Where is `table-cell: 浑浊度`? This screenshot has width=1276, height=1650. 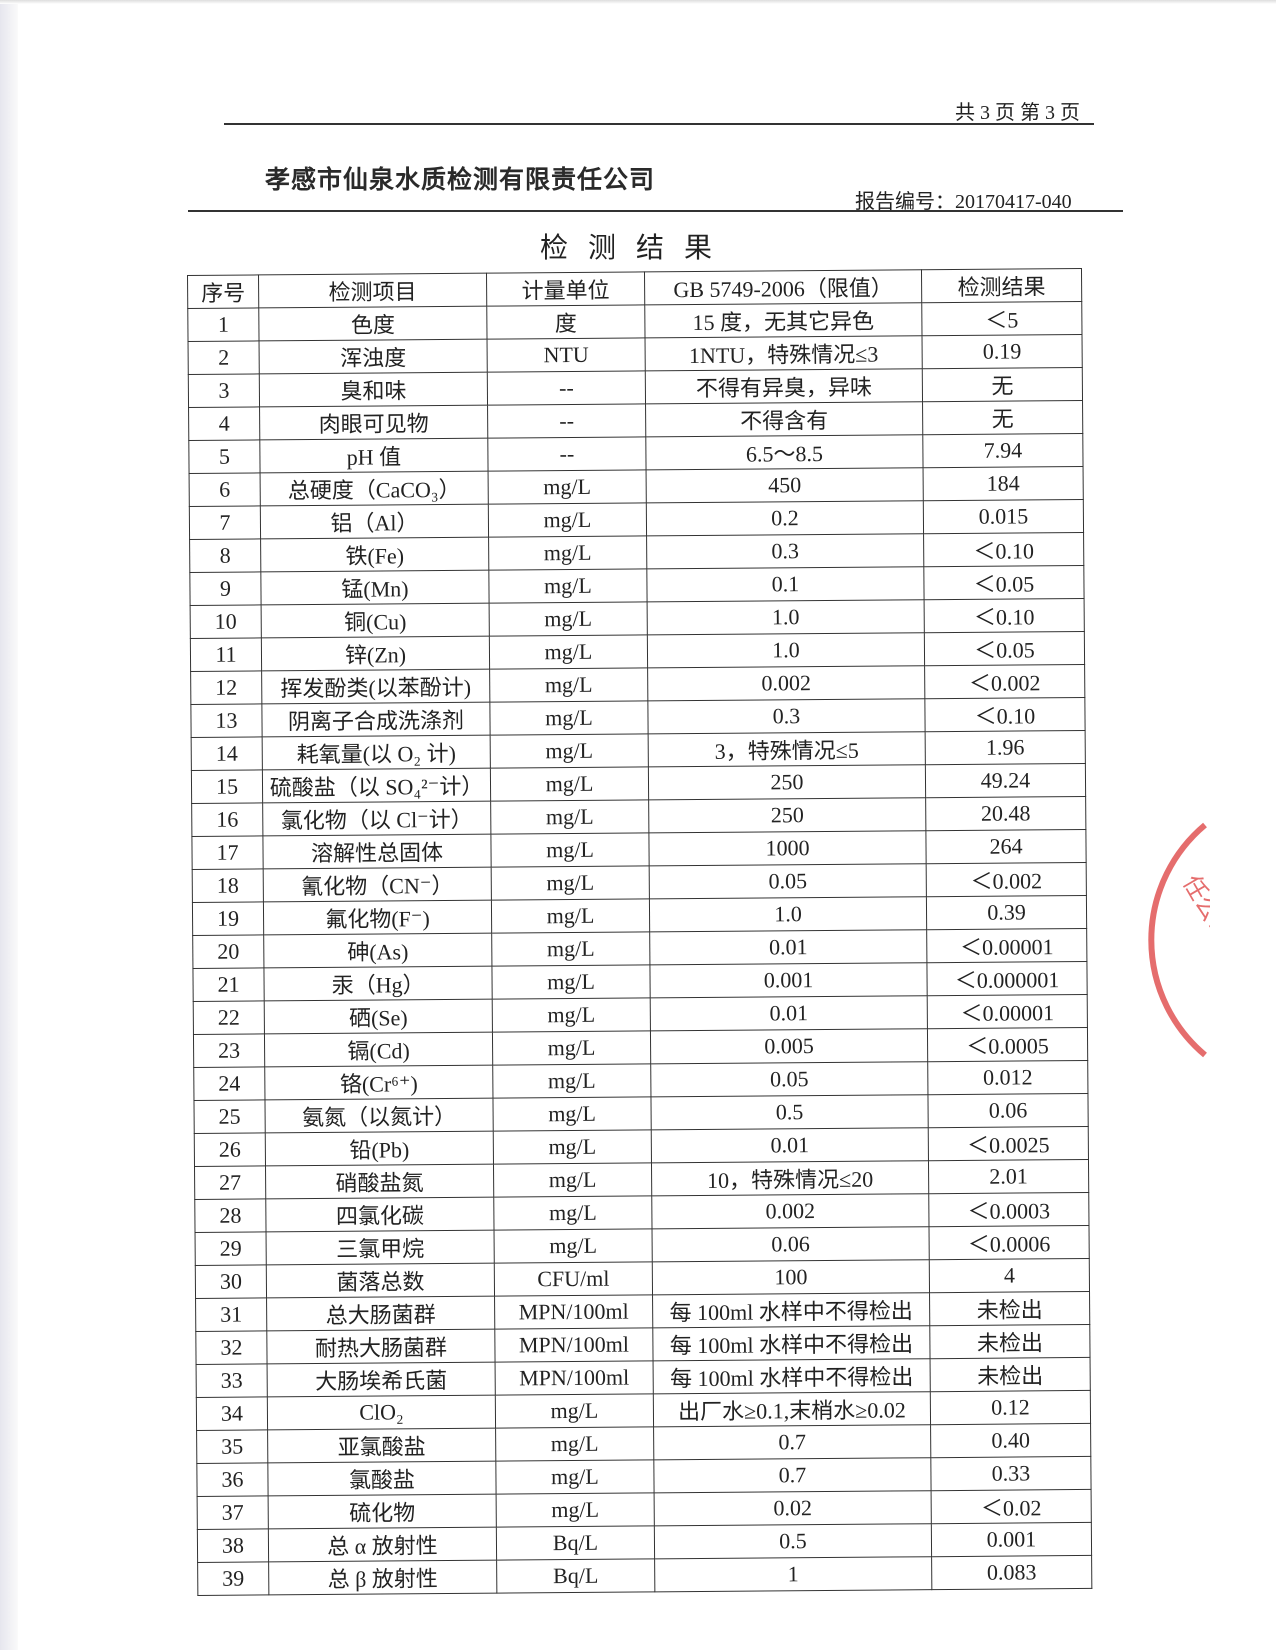 table-cell: 浑浊度 is located at coordinates (373, 356).